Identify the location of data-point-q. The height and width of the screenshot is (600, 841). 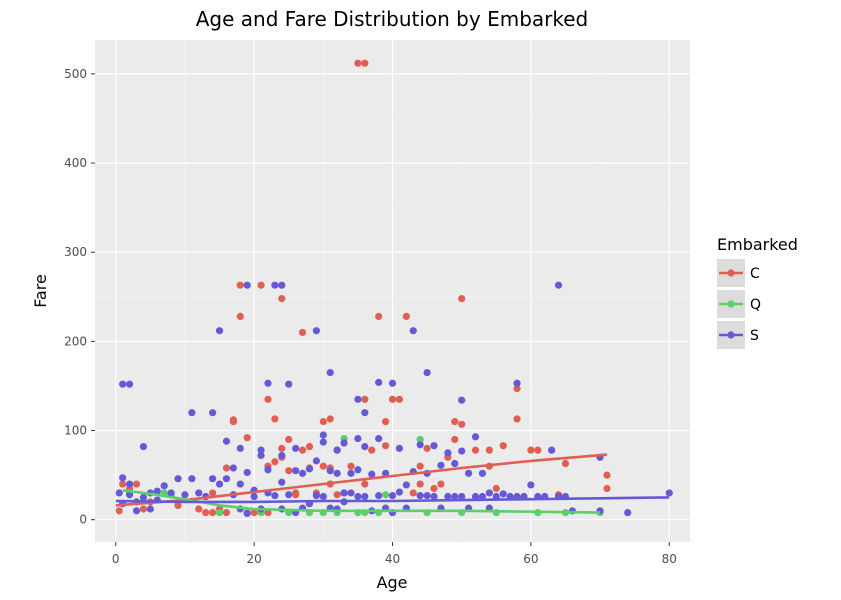
(420, 439).